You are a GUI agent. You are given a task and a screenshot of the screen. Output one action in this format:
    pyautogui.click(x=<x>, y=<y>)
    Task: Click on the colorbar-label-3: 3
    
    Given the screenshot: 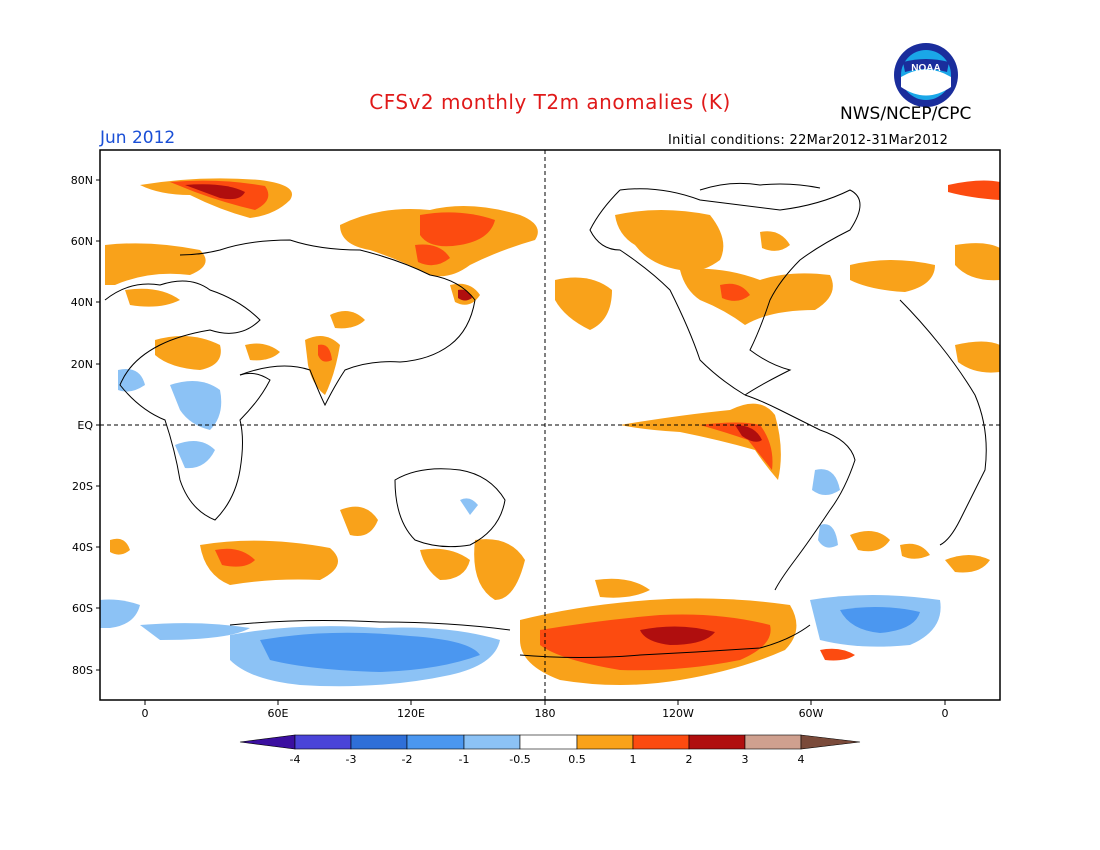 What is the action you would take?
    pyautogui.click(x=745, y=759)
    